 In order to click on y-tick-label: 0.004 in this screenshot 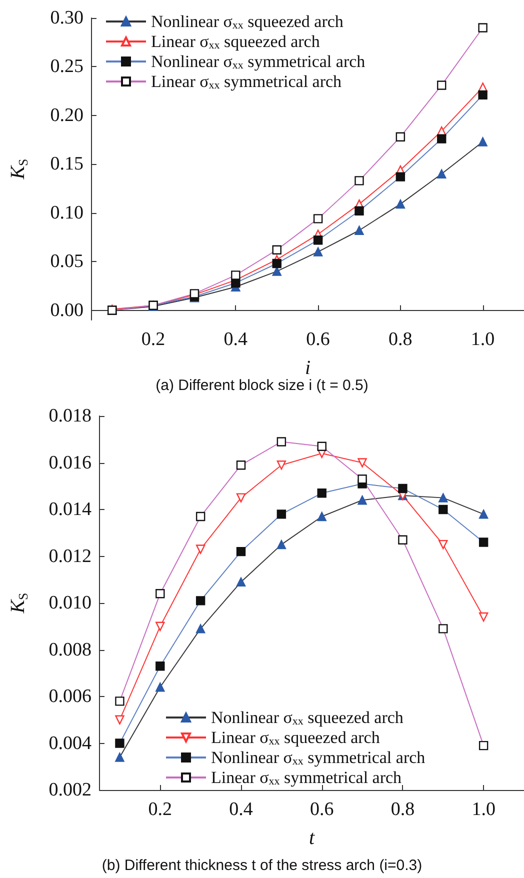, I will do `click(70, 743)`.